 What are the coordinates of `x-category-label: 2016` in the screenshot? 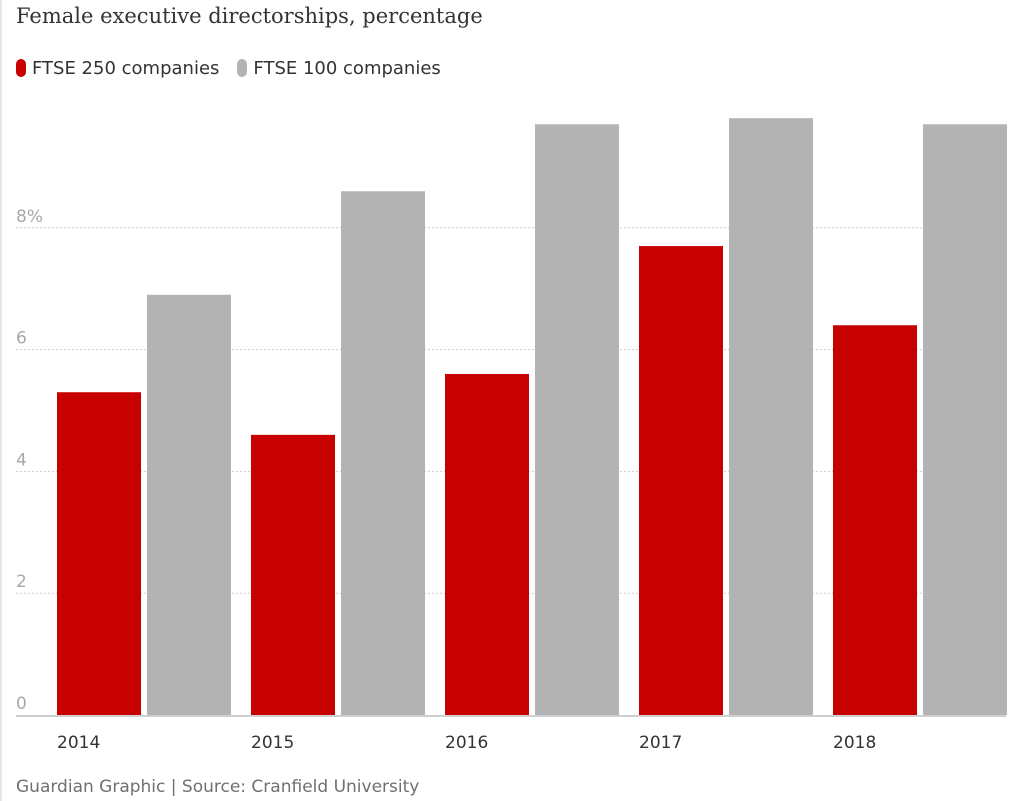 It's located at (466, 743).